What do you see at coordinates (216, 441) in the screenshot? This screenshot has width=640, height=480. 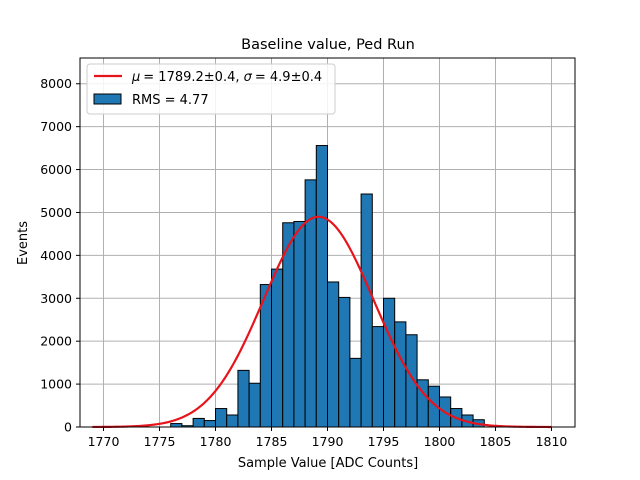 I see `x-tick-label: 1780` at bounding box center [216, 441].